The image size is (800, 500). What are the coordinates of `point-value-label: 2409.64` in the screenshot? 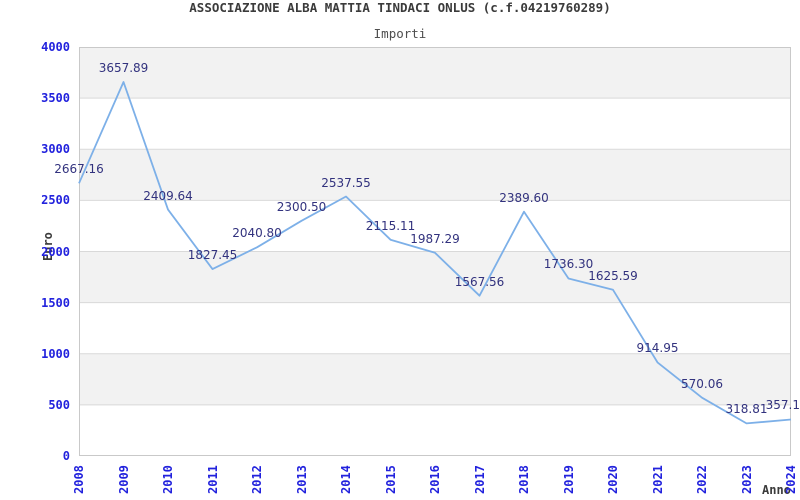 It's located at (168, 195).